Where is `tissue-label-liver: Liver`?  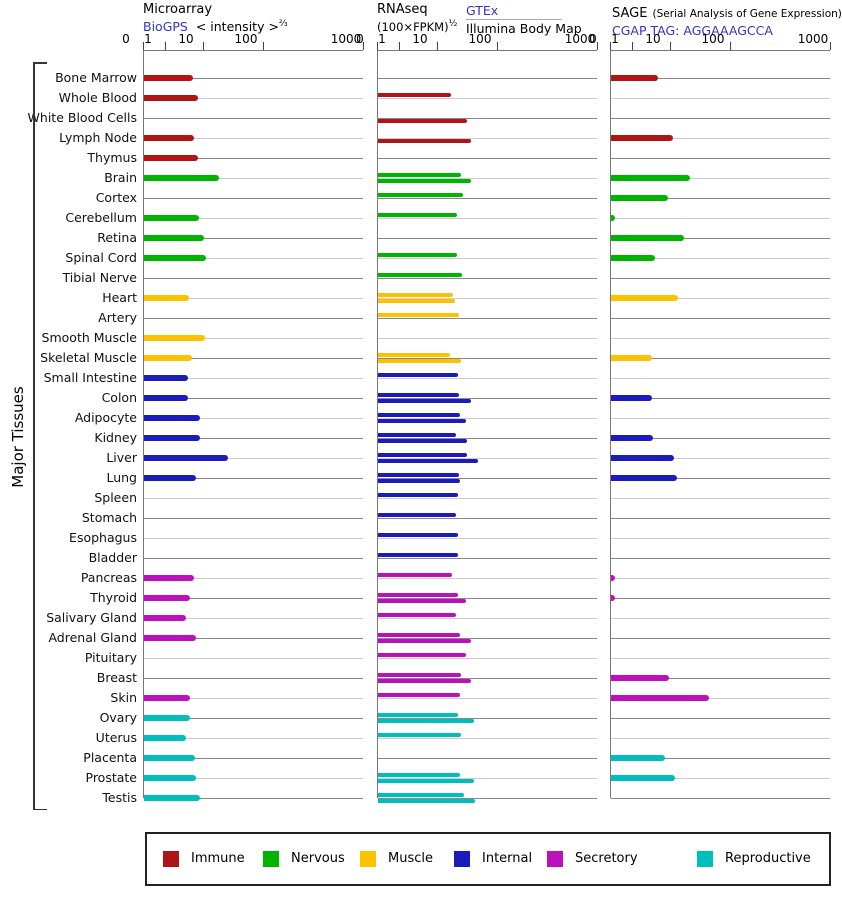 tissue-label-liver: Liver is located at coordinates (121, 457).